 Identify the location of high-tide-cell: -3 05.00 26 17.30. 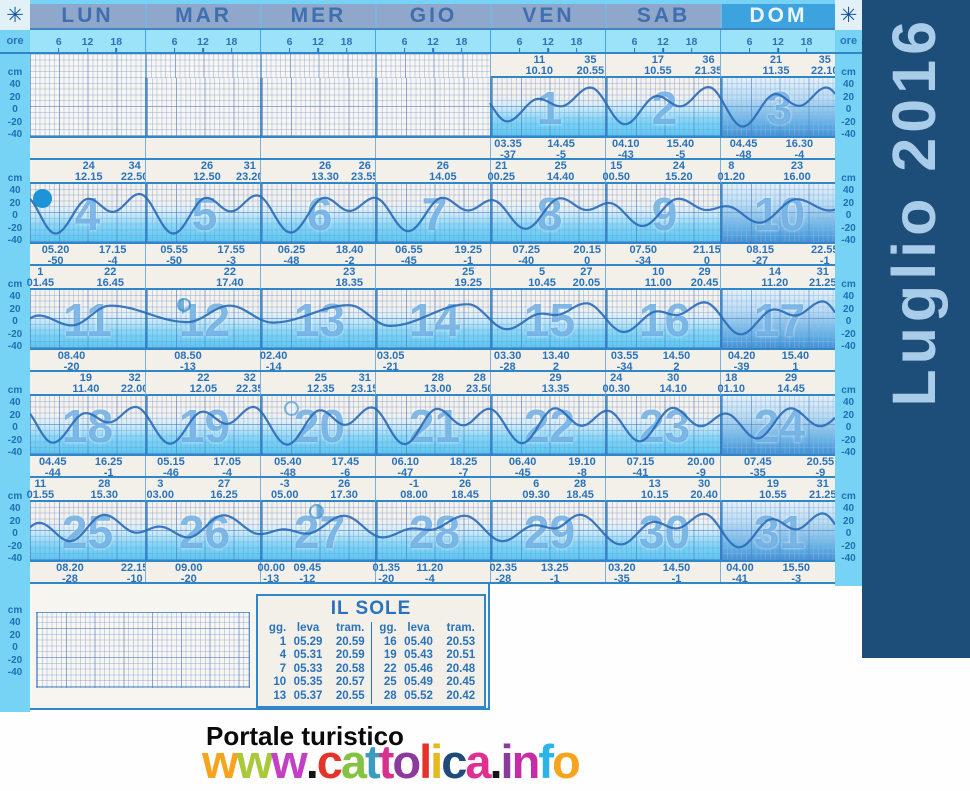
(317, 490).